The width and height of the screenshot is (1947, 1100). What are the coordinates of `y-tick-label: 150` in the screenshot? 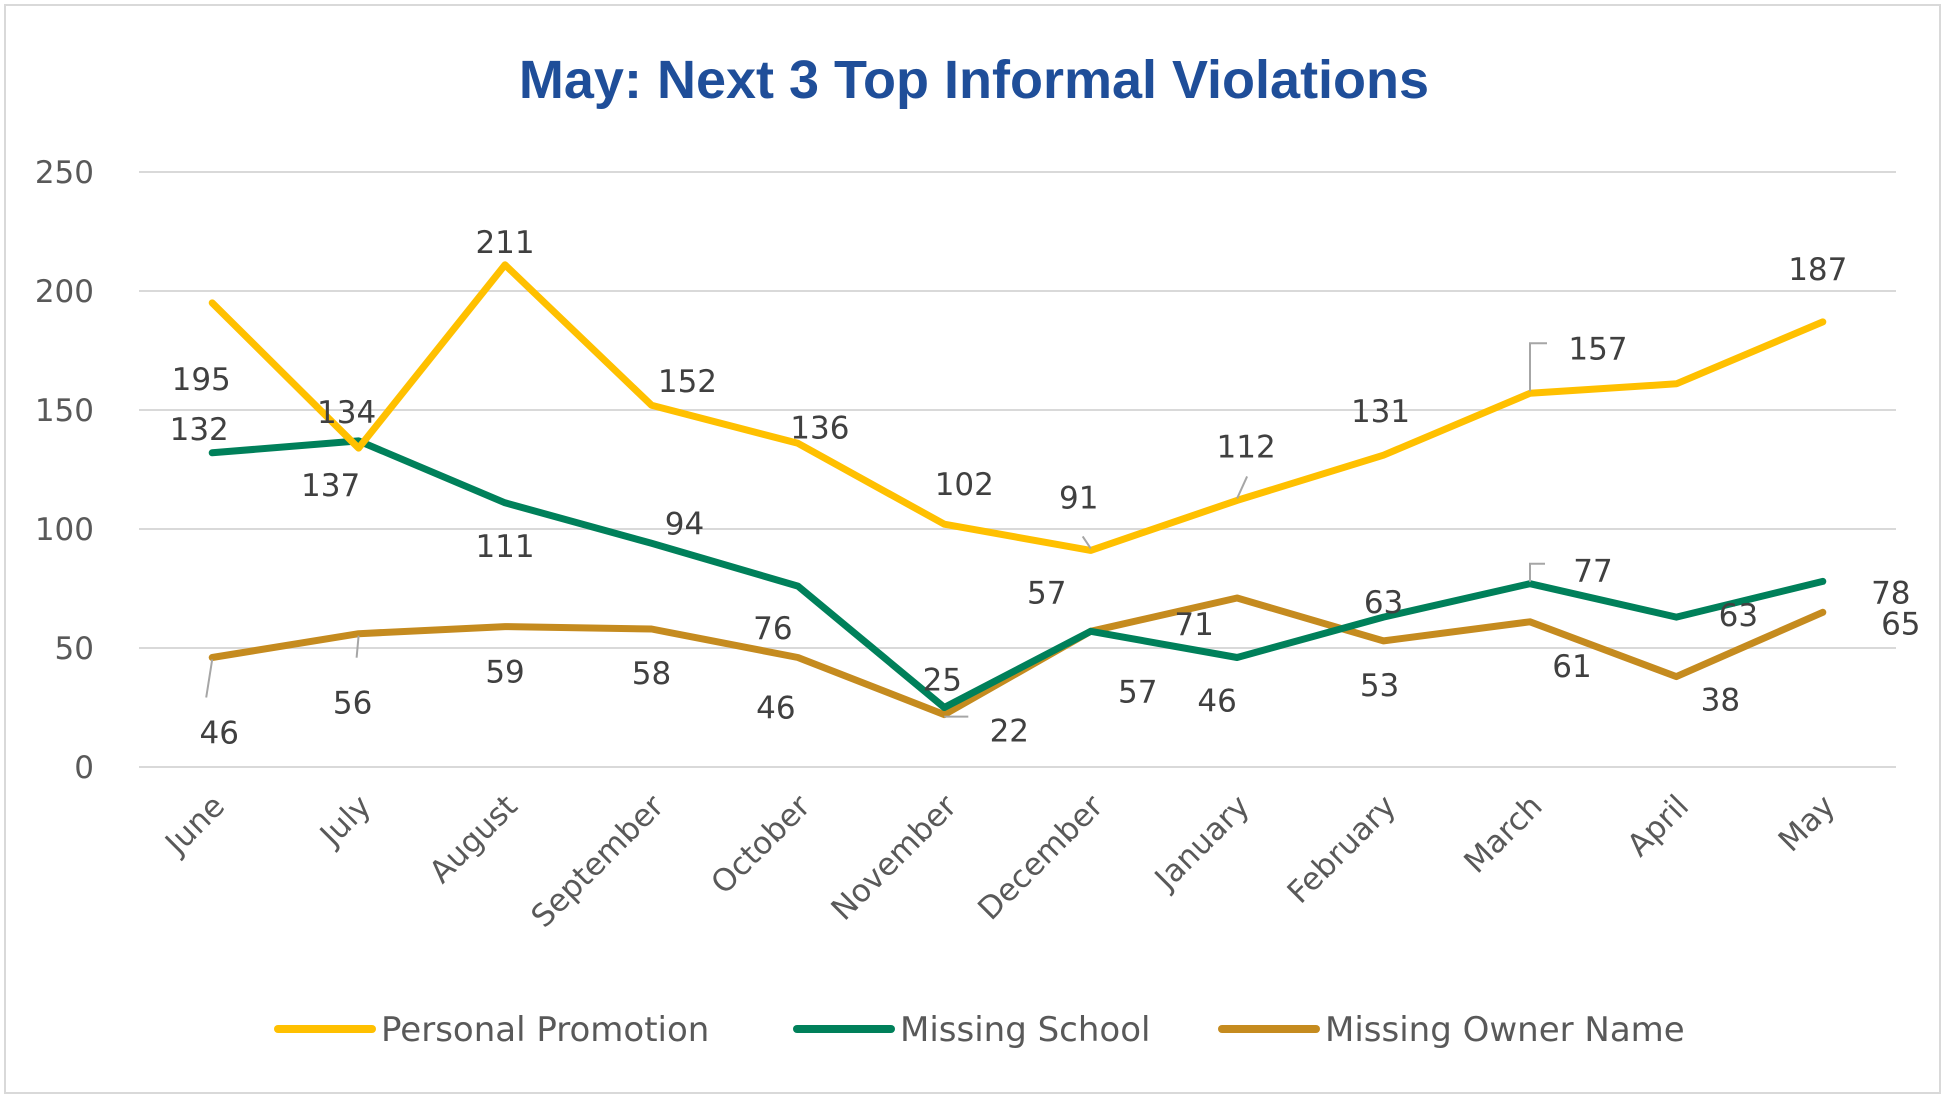 It's located at (64, 411).